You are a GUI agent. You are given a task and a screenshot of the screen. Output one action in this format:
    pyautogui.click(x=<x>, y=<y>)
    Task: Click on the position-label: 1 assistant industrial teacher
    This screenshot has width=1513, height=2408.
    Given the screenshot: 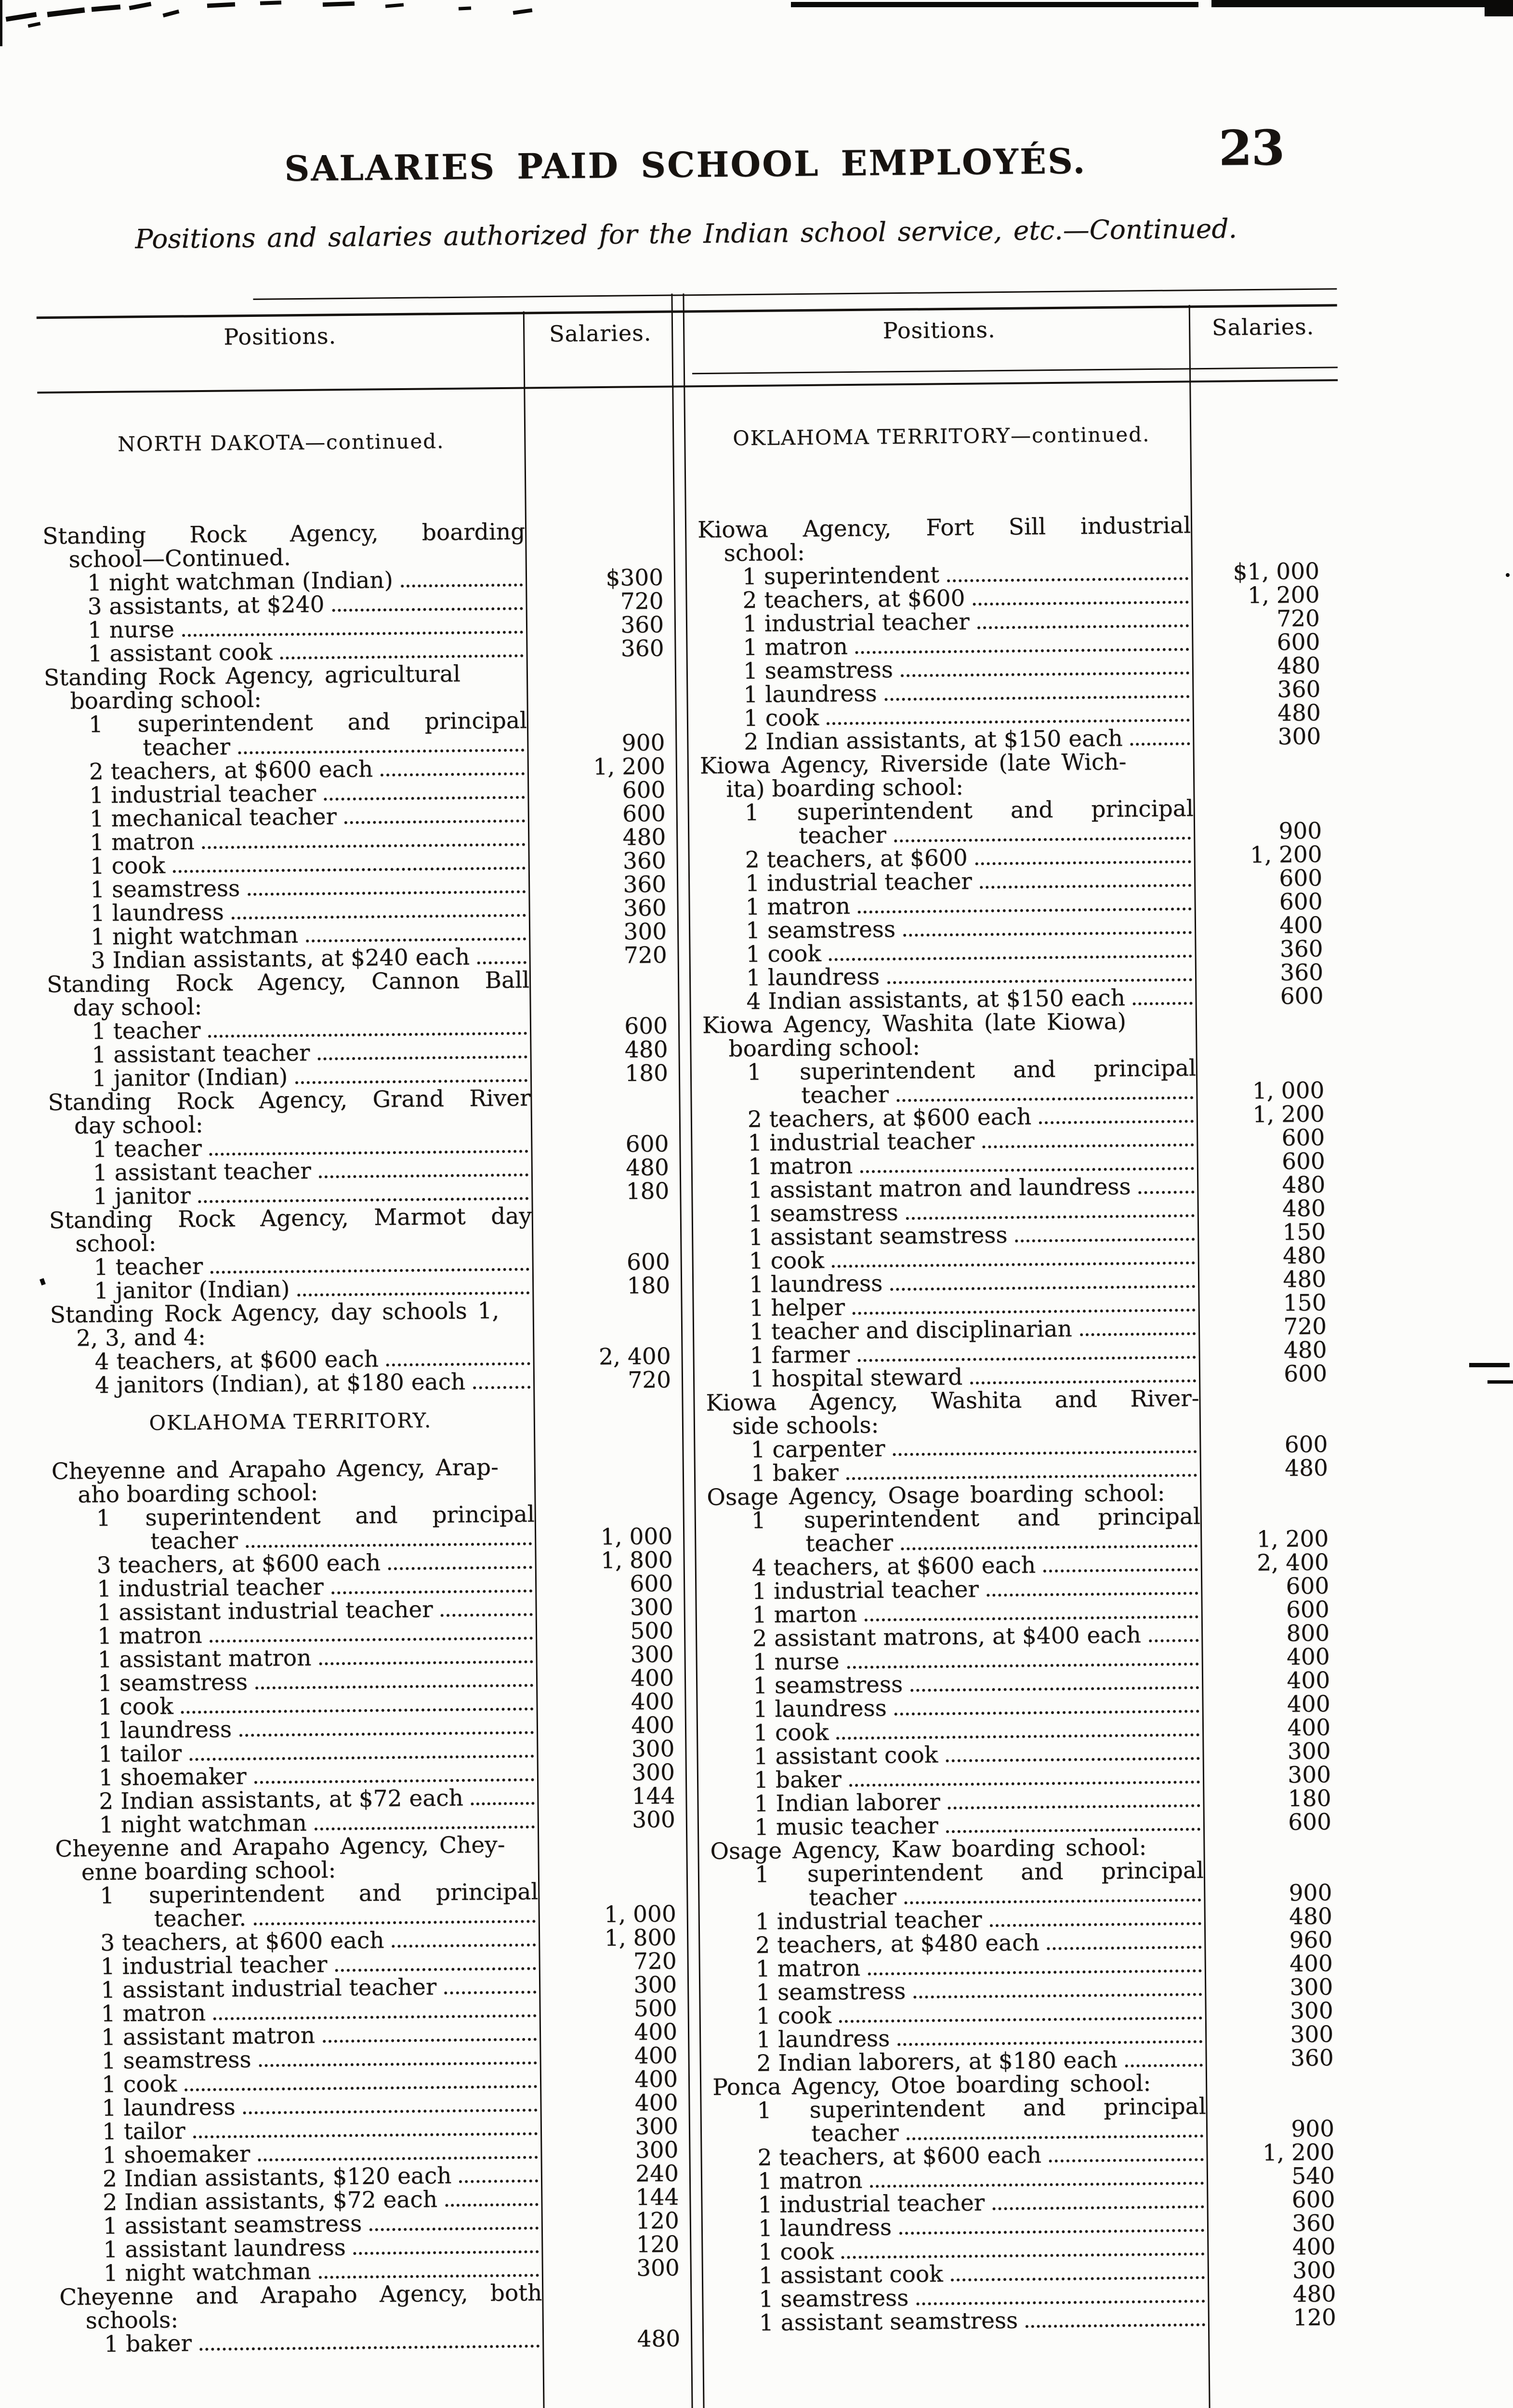 What is the action you would take?
    pyautogui.click(x=268, y=1989)
    